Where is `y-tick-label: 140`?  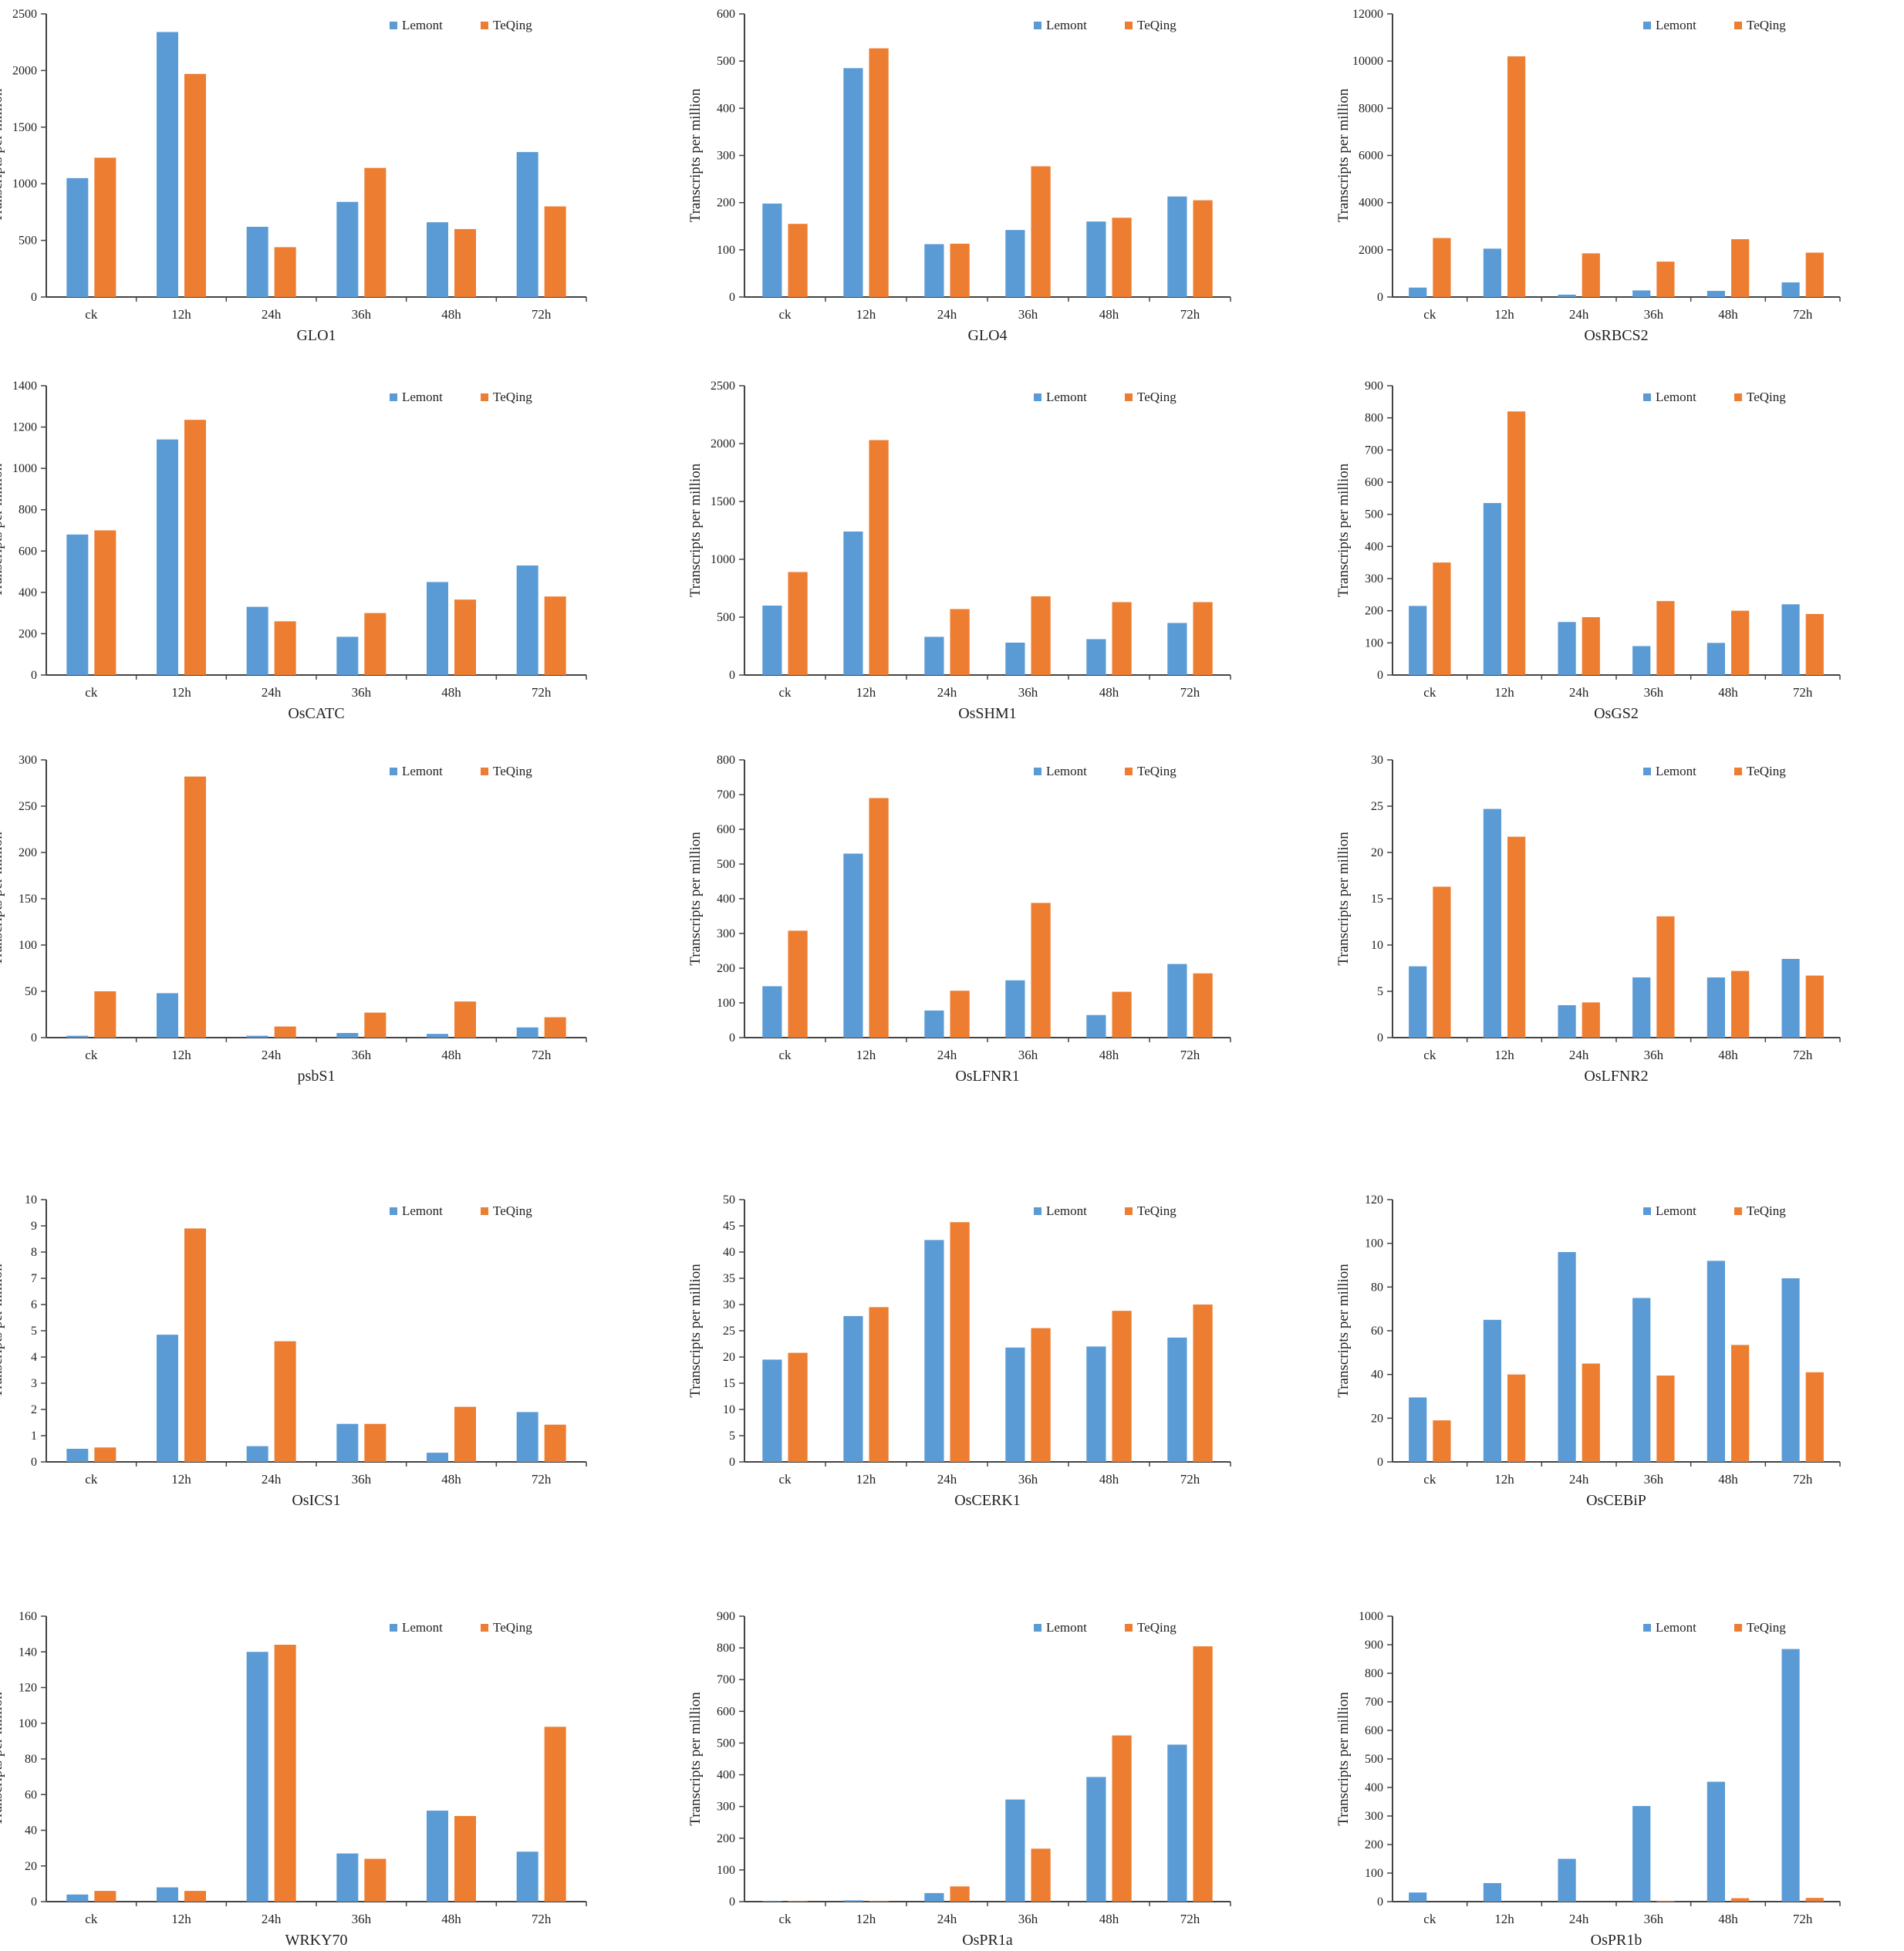 y-tick-label: 140 is located at coordinates (28, 1652).